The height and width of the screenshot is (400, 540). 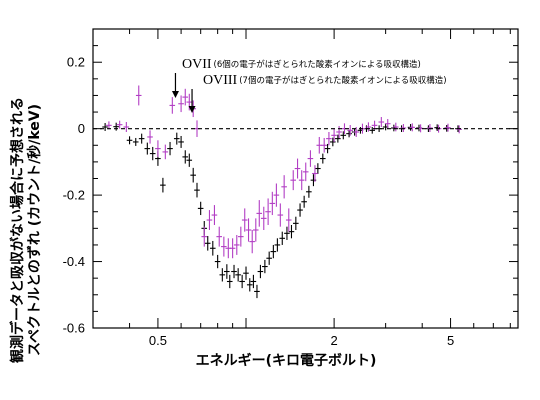 What do you see at coordinates (74, 195) in the screenshot?
I see `y-tick-label: -0.2` at bounding box center [74, 195].